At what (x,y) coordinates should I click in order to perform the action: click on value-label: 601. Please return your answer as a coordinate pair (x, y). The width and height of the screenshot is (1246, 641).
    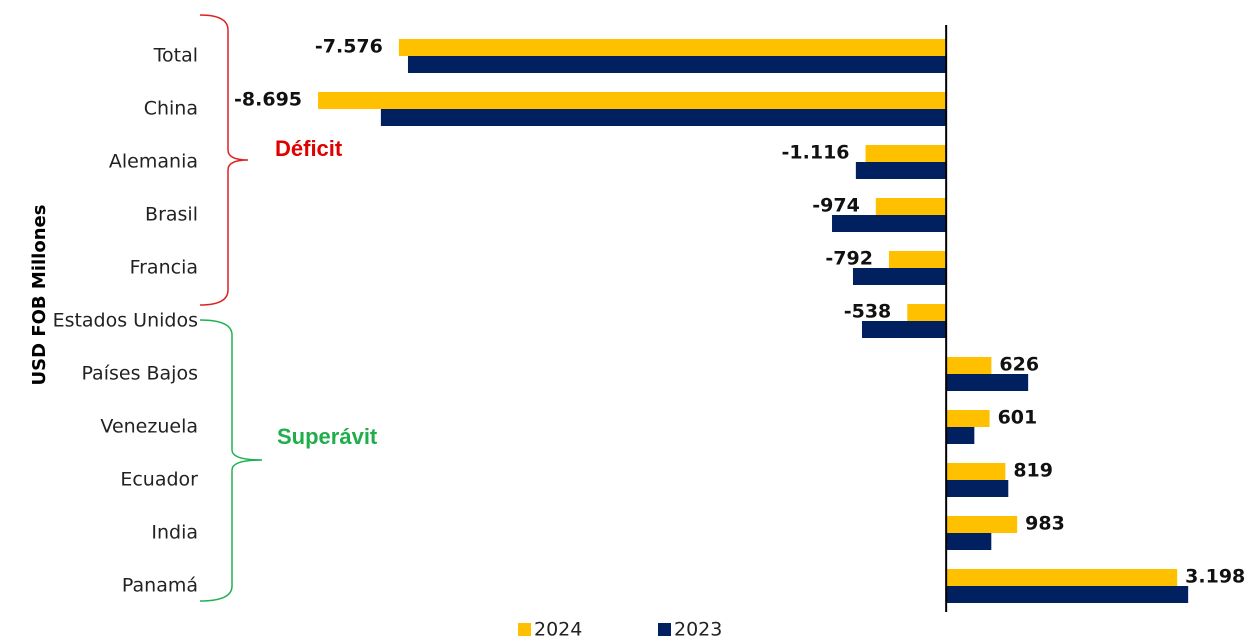
    Looking at the image, I should click on (1018, 418).